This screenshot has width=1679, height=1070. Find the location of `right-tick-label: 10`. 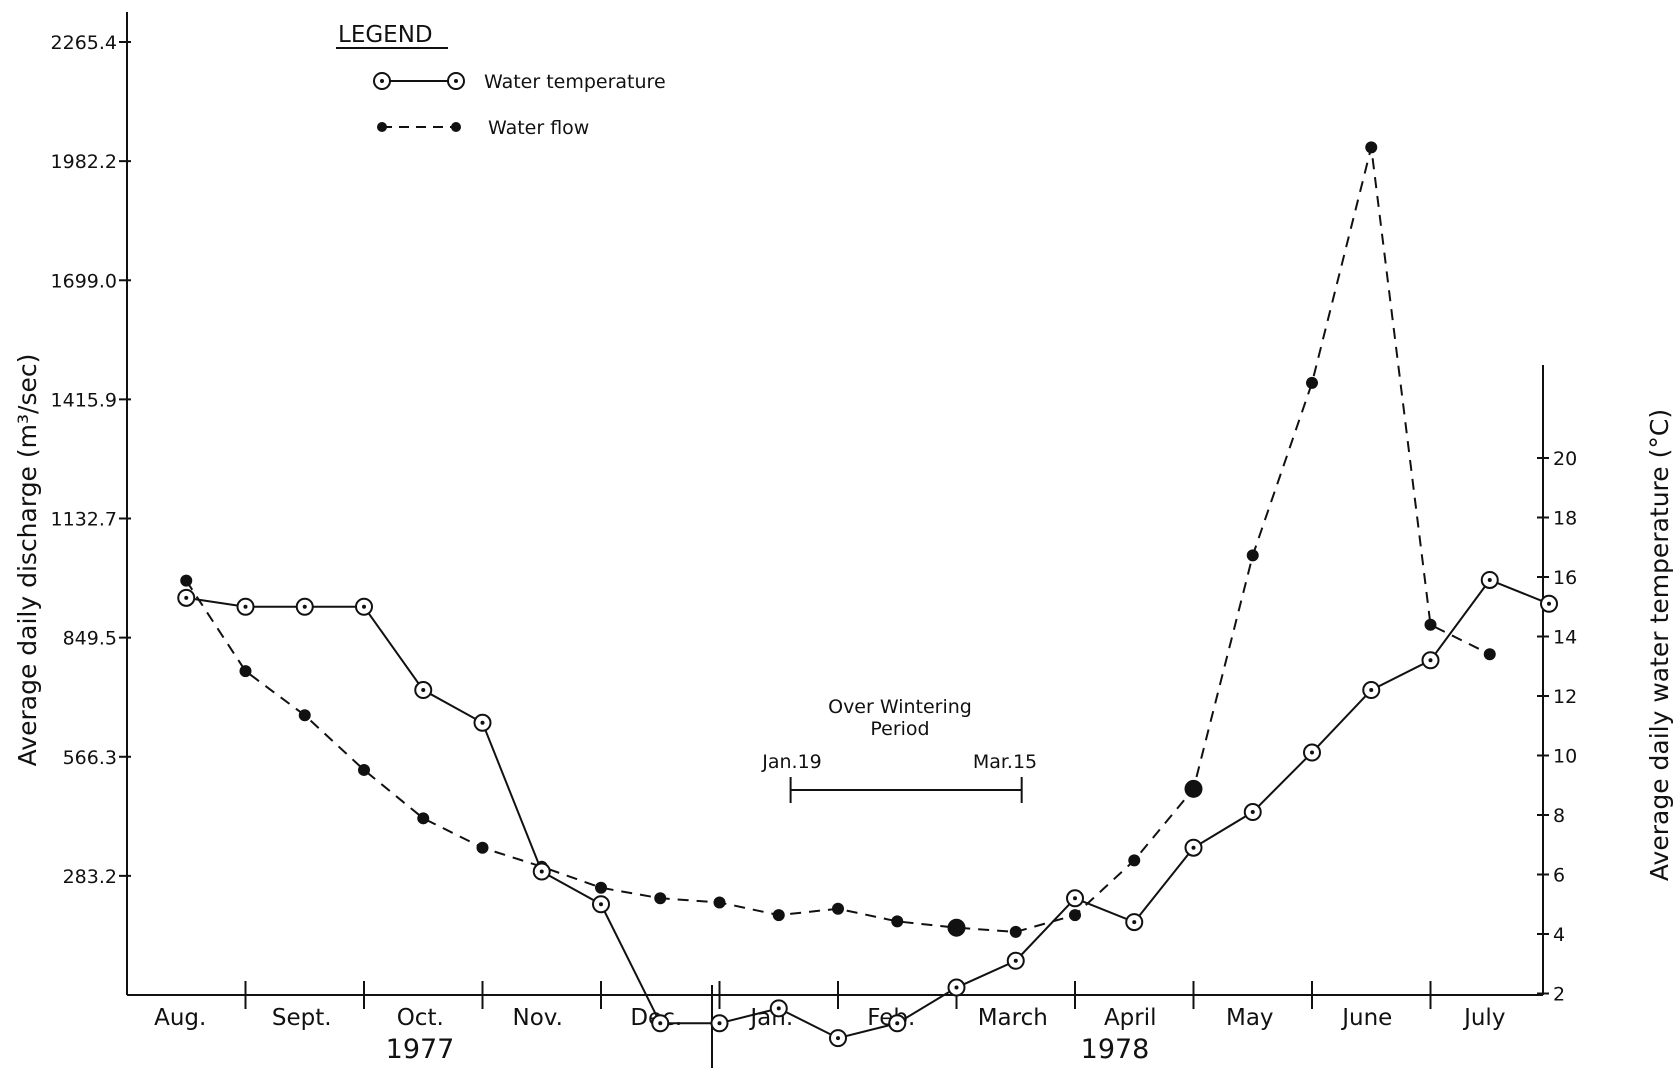

right-tick-label: 10 is located at coordinates (1565, 757).